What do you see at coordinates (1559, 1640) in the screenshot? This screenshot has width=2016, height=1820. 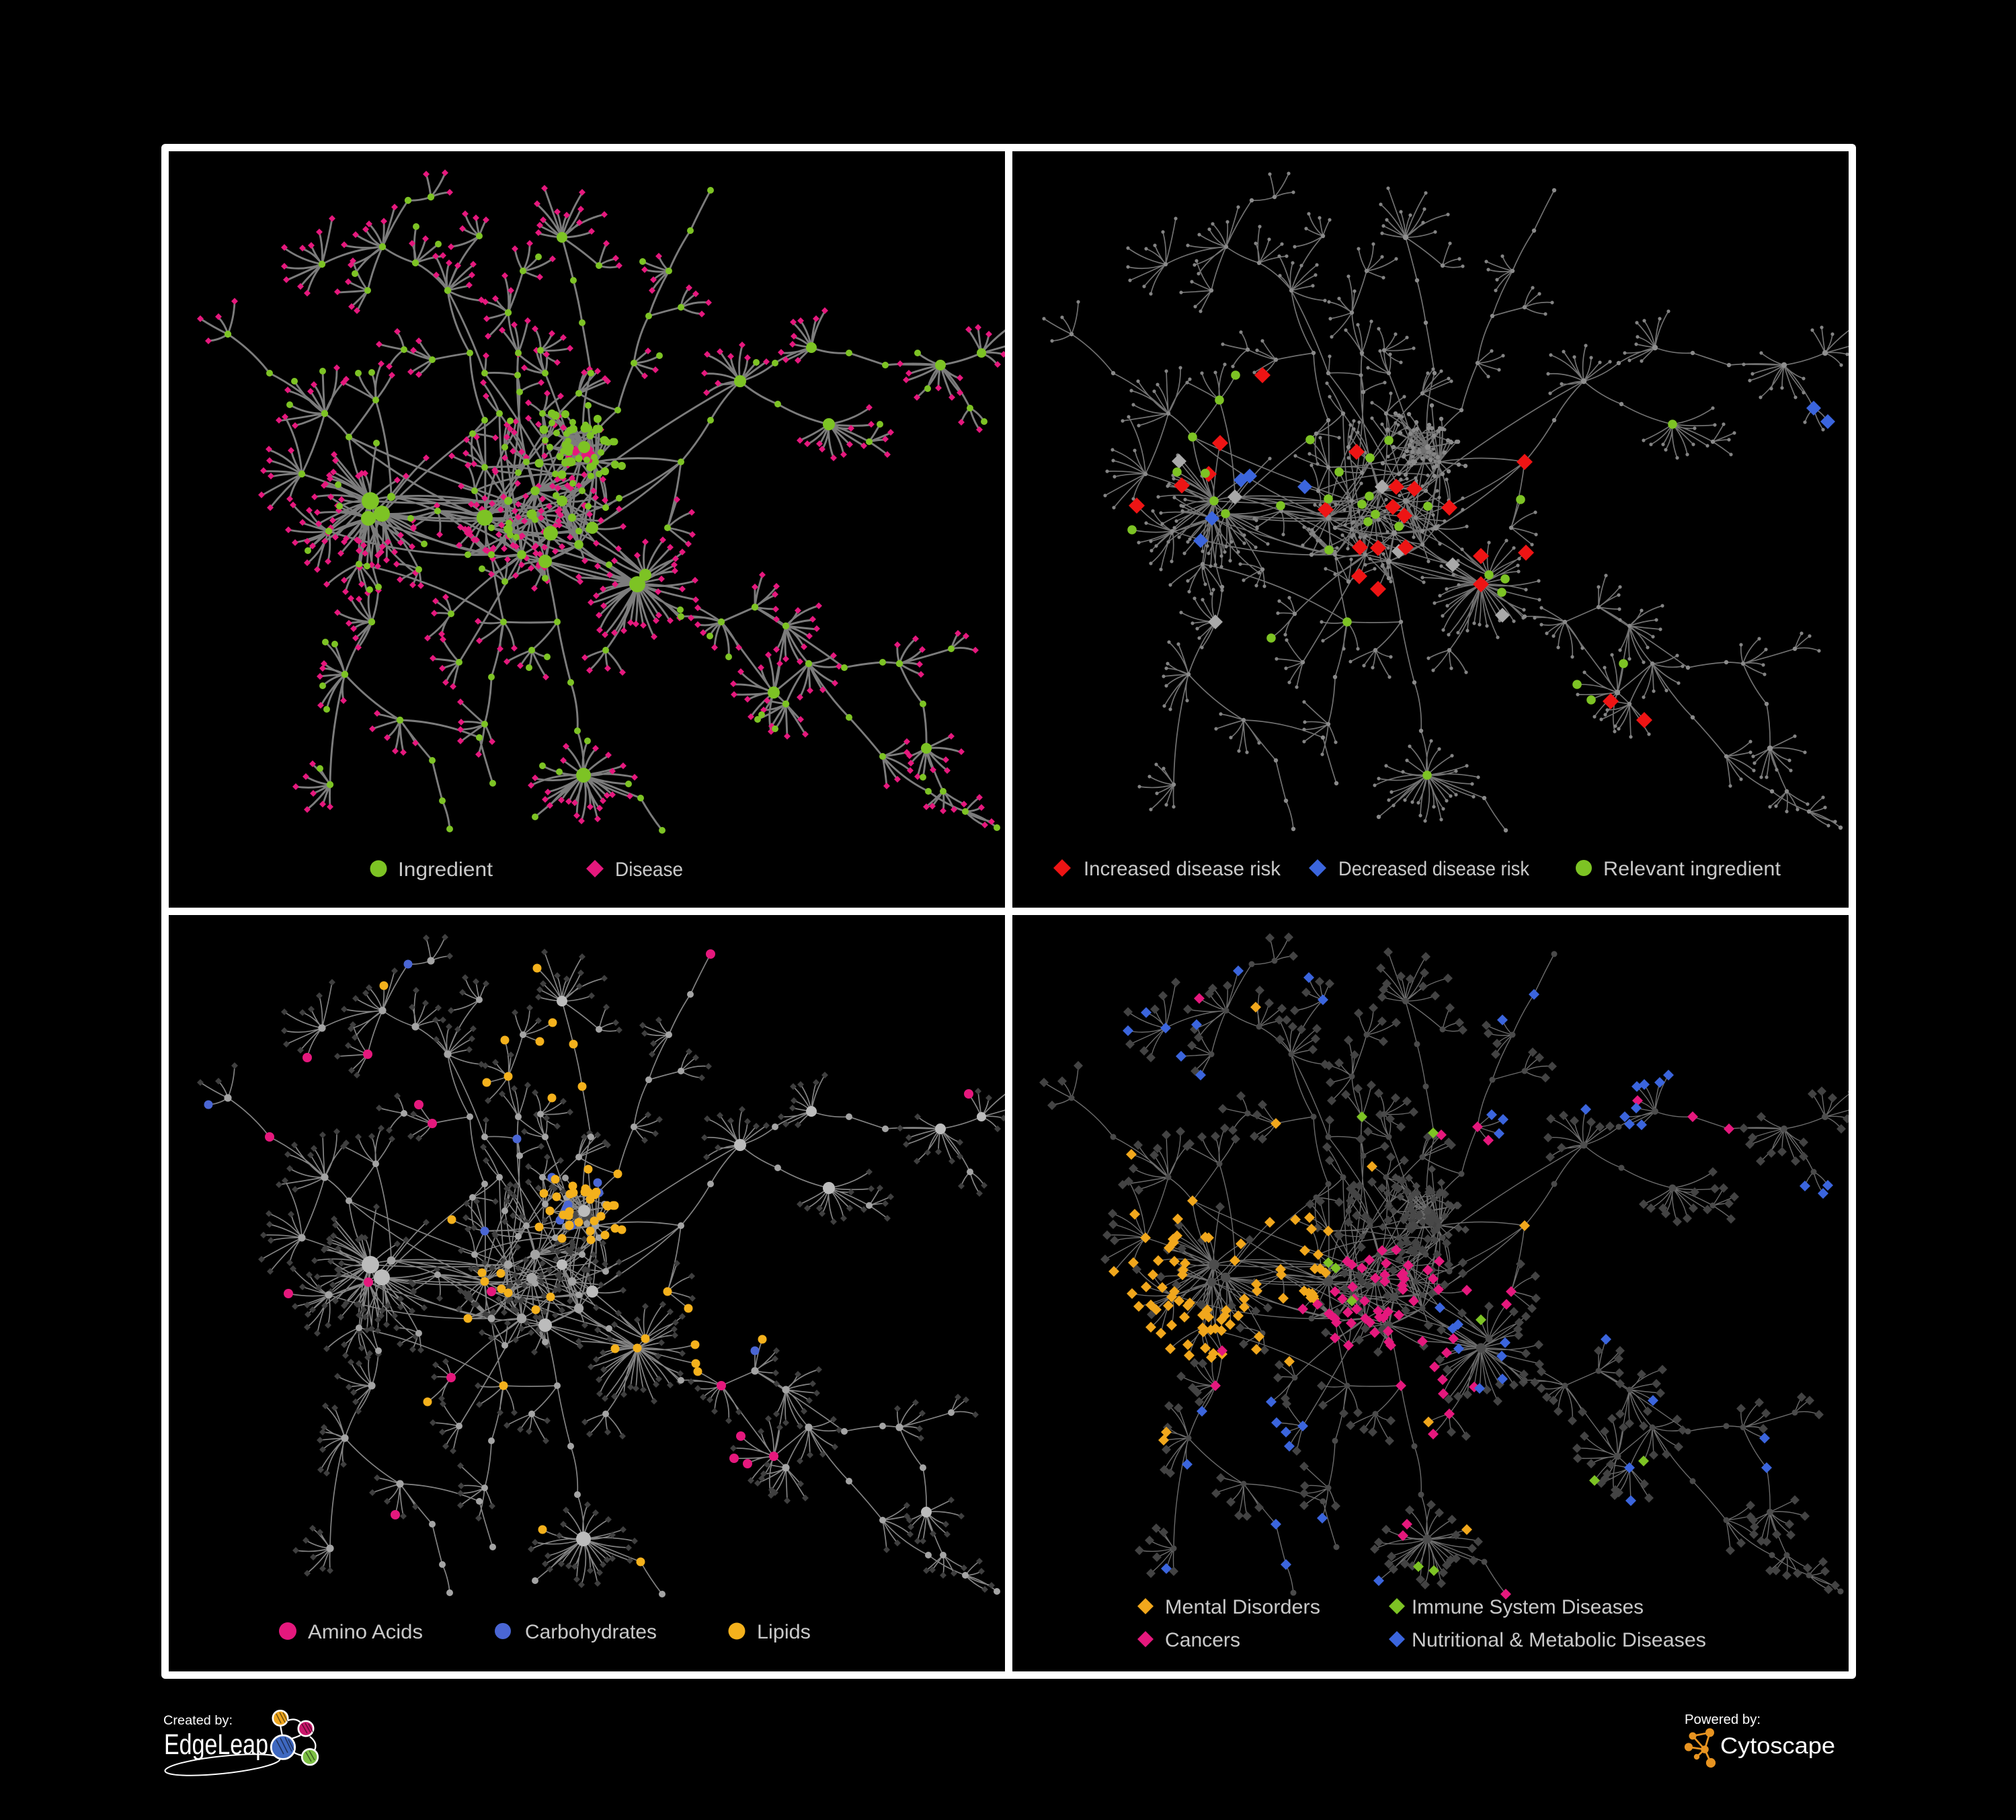 I see `svg-text:Nutritional & Metabolic Diseas: Nutritional & Metabolic Diseases` at bounding box center [1559, 1640].